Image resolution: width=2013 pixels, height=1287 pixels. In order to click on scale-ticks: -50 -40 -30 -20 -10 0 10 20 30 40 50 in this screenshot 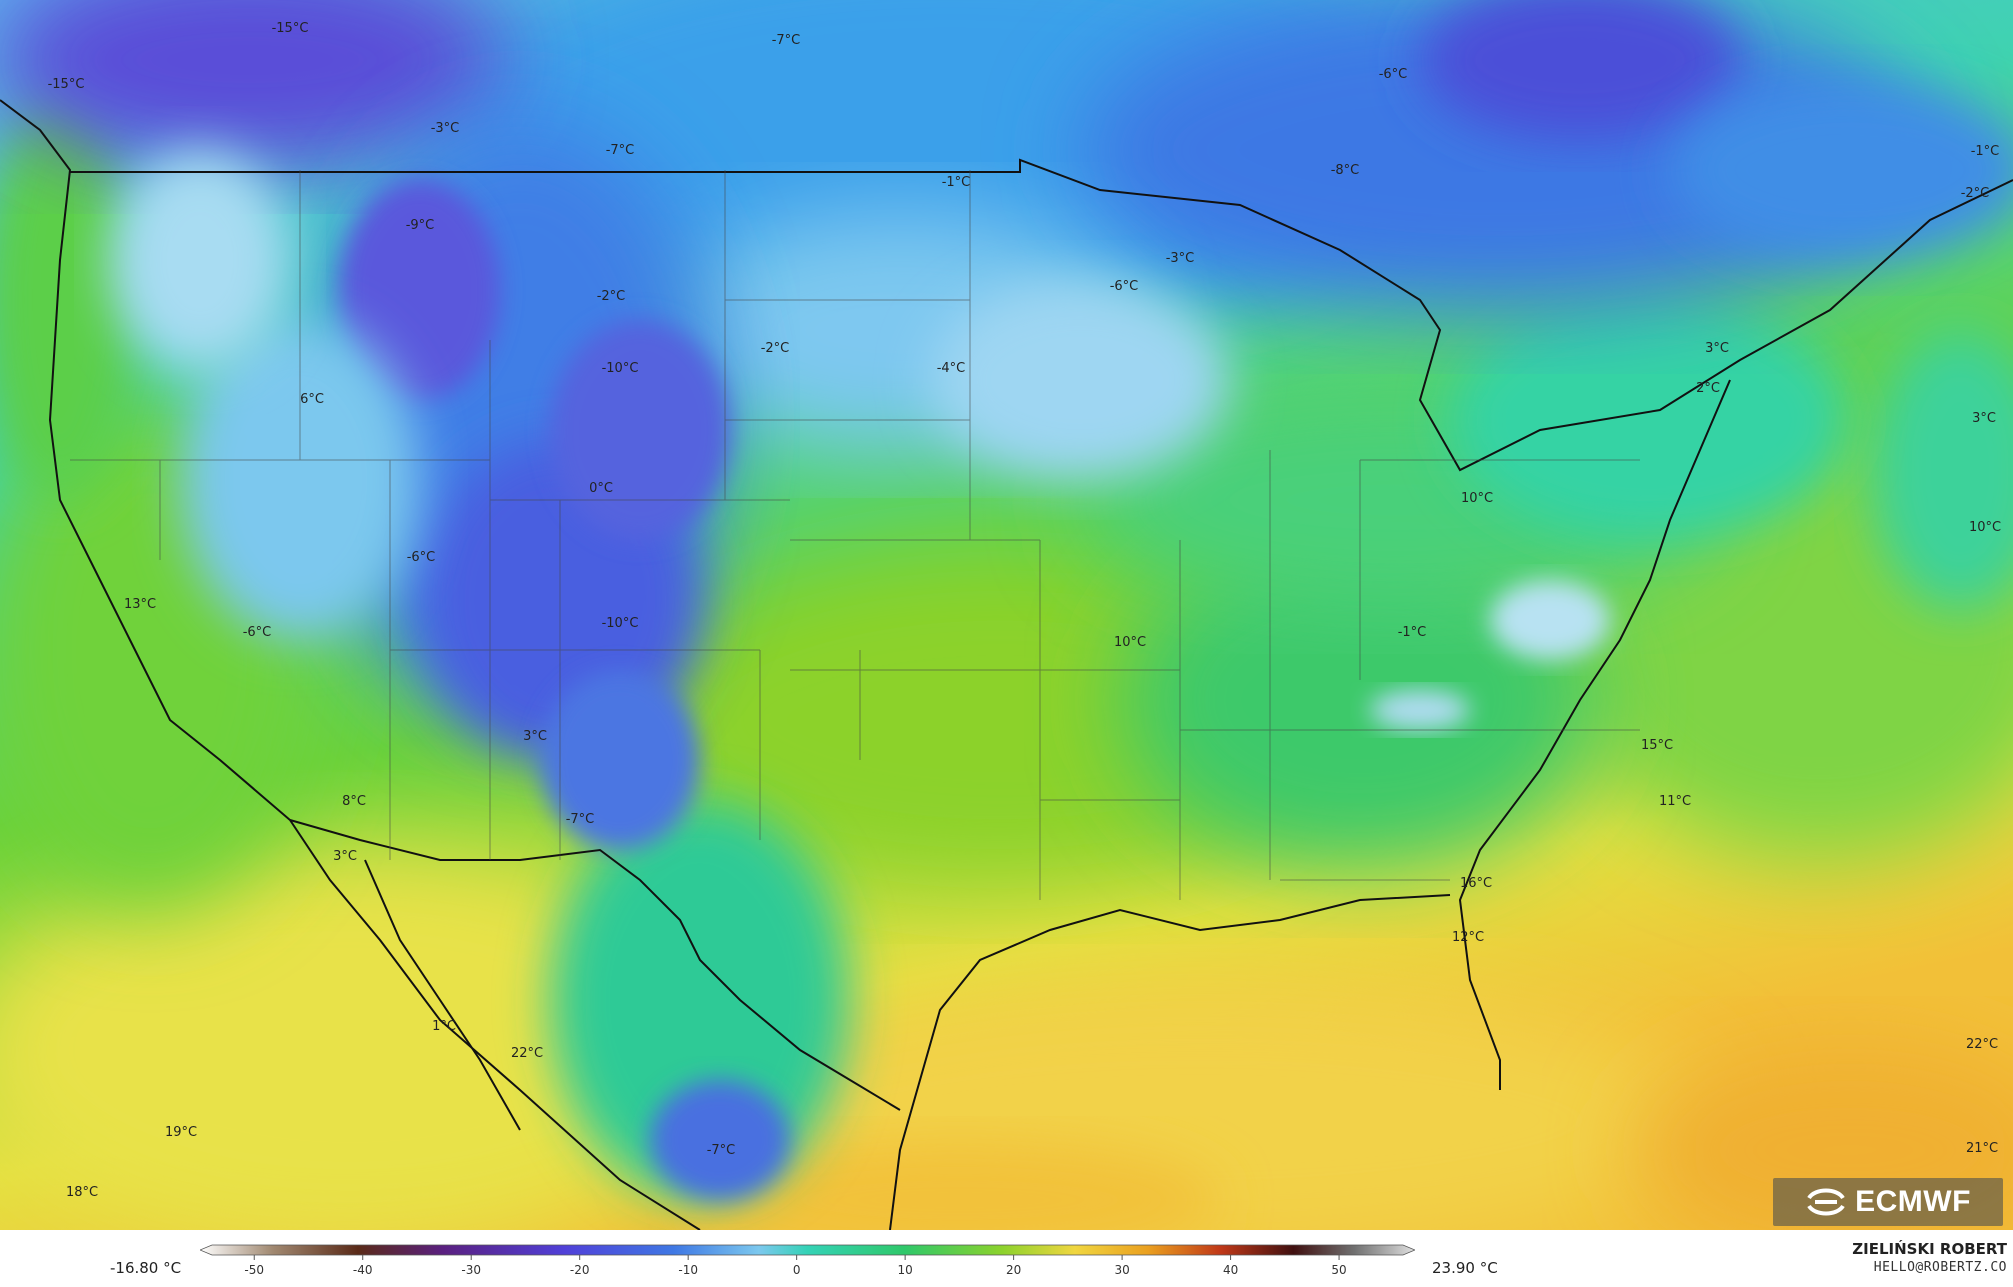, I will do `click(795, 1266)`.